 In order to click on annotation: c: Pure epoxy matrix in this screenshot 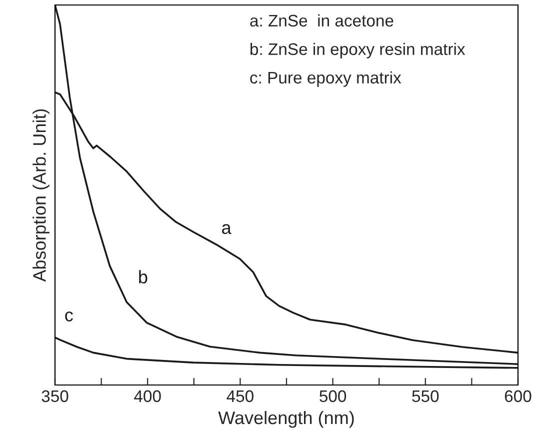, I will do `click(326, 79)`.